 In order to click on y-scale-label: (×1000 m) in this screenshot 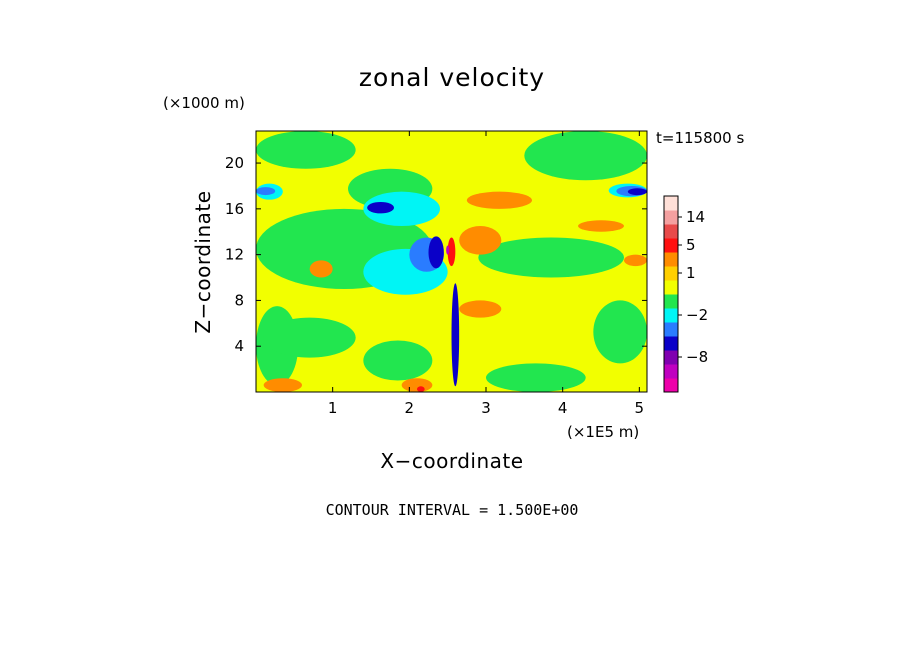, I will do `click(204, 103)`.